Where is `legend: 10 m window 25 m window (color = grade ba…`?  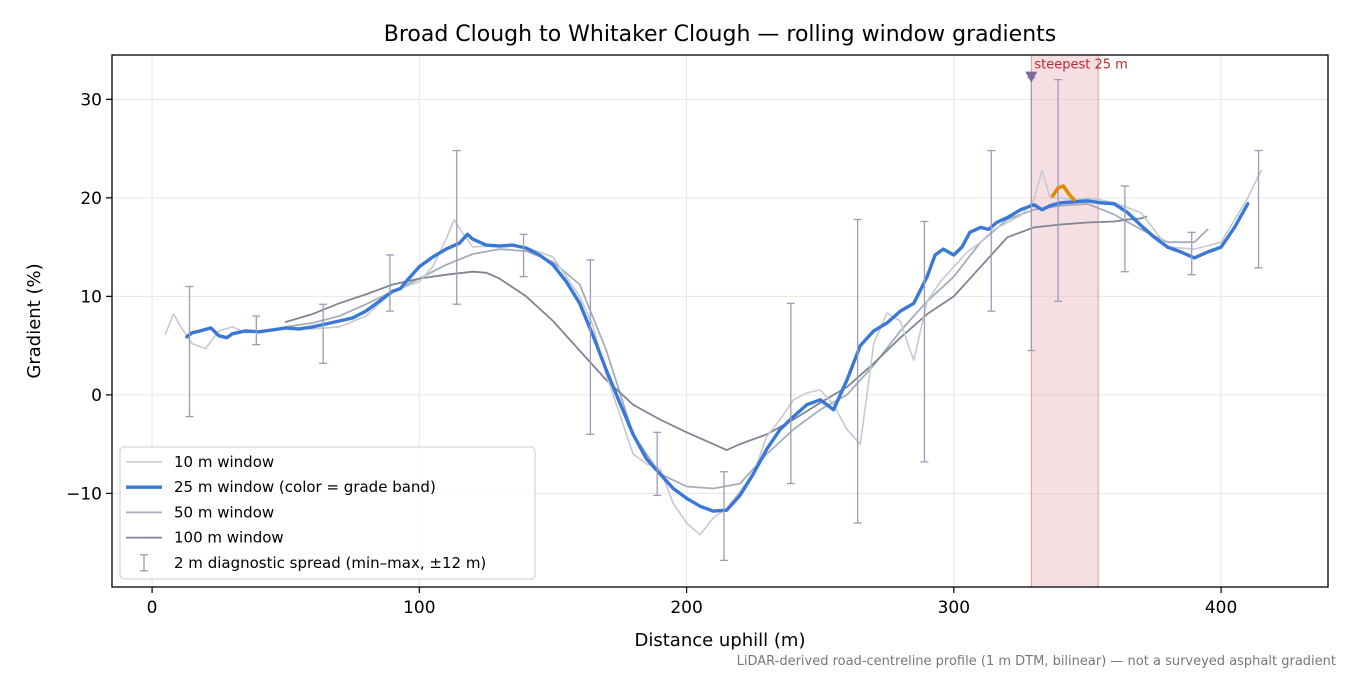 legend: 10 m window 25 m window (color = grade ba… is located at coordinates (327, 513).